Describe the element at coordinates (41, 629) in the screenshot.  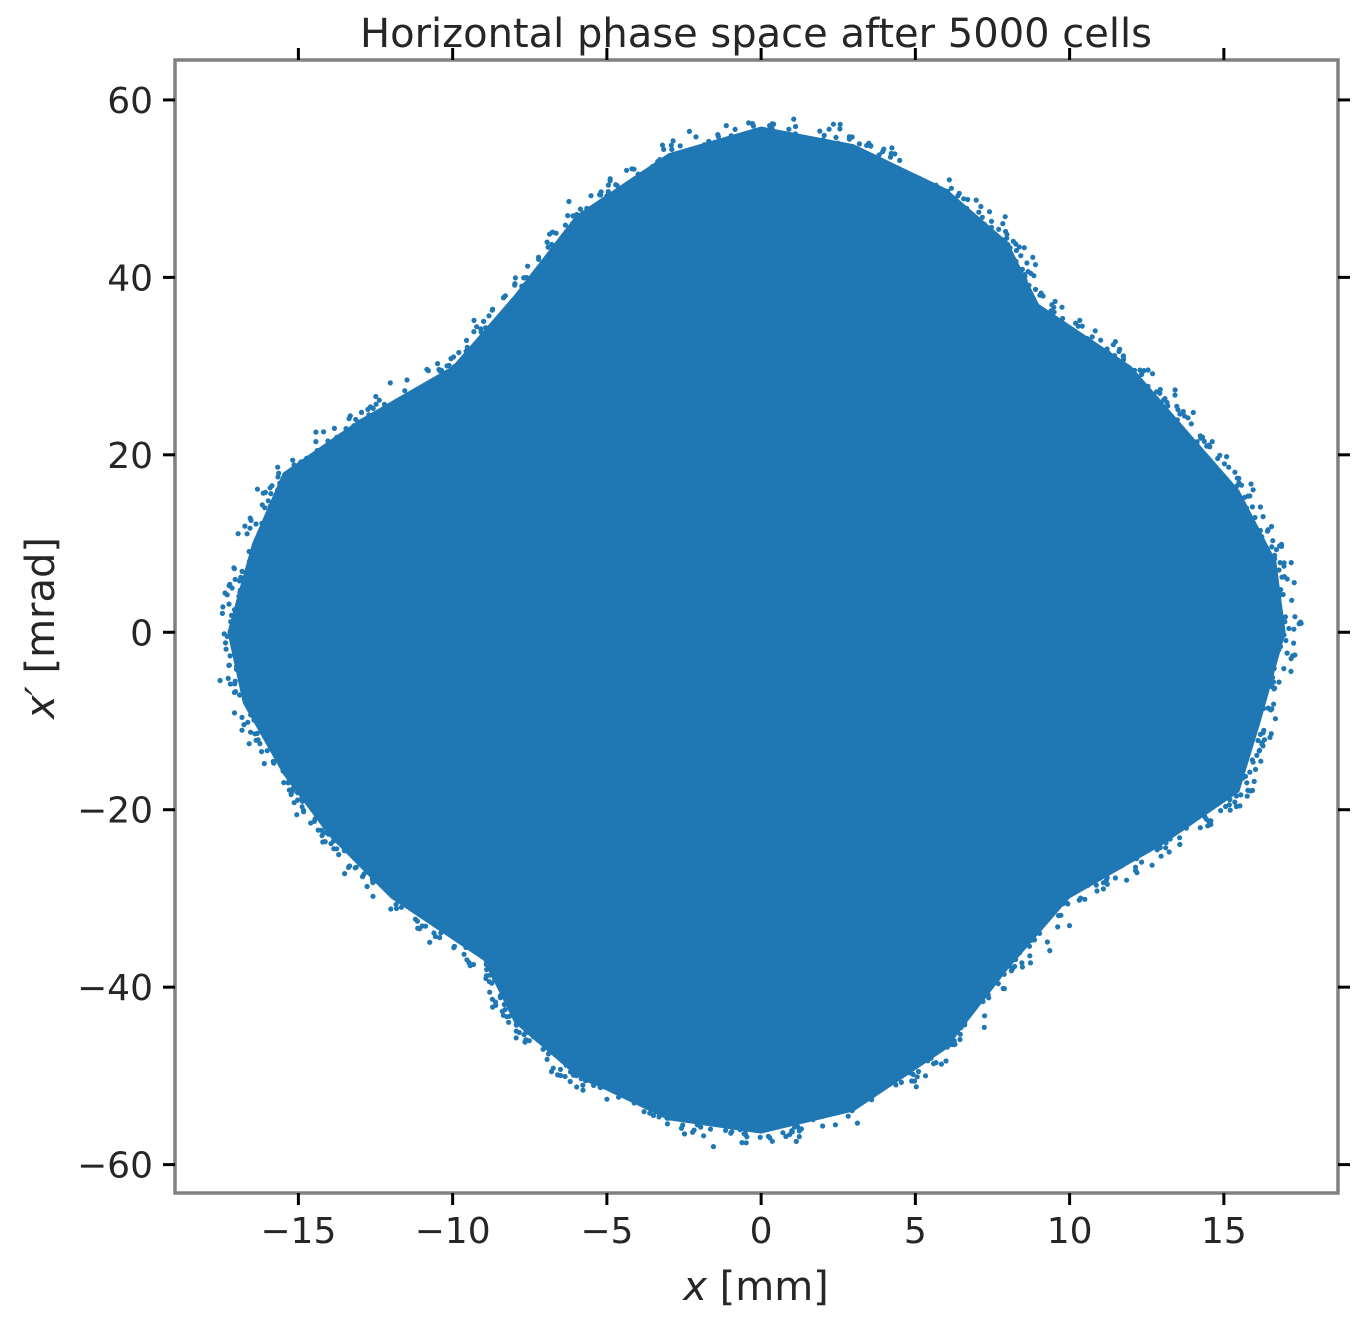
I see `y-axis-label: x′ [mrad]` at that location.